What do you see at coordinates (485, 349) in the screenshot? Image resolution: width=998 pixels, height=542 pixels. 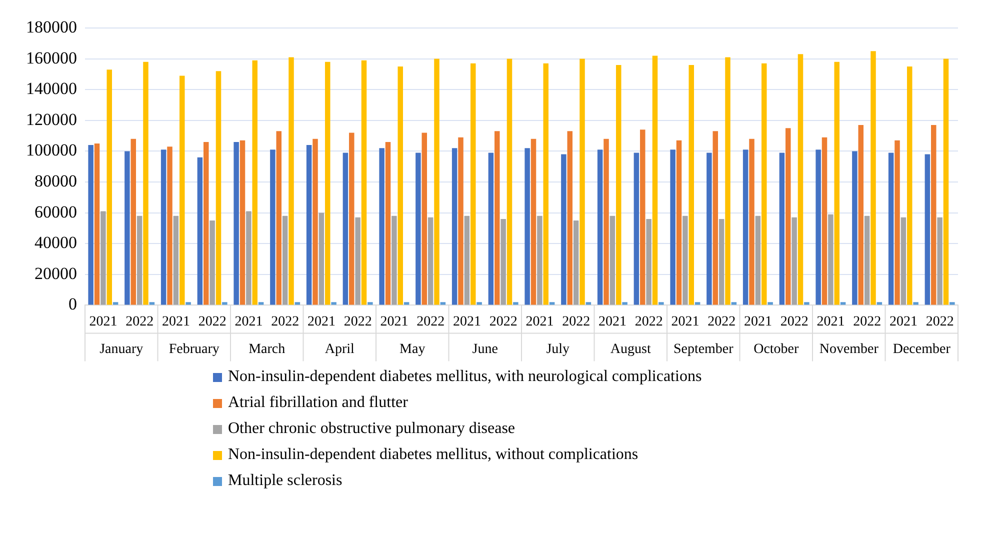 I see `text: June` at bounding box center [485, 349].